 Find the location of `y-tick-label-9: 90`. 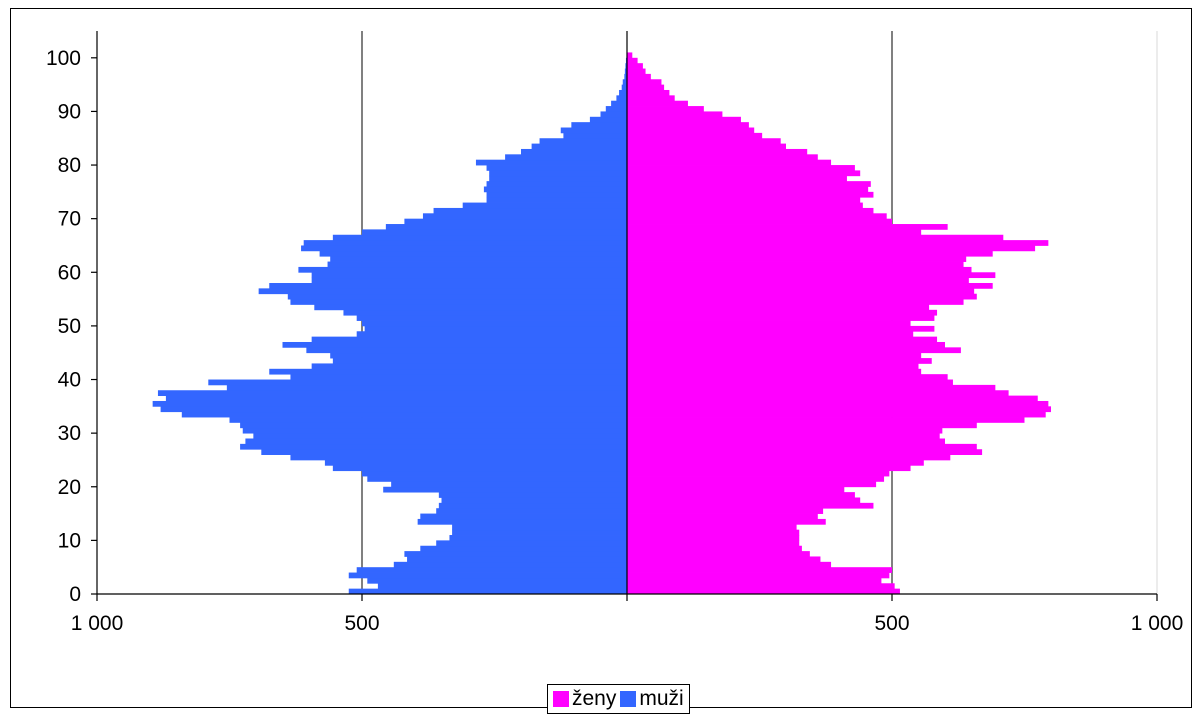

y-tick-label-9: 90 is located at coordinates (69, 111).